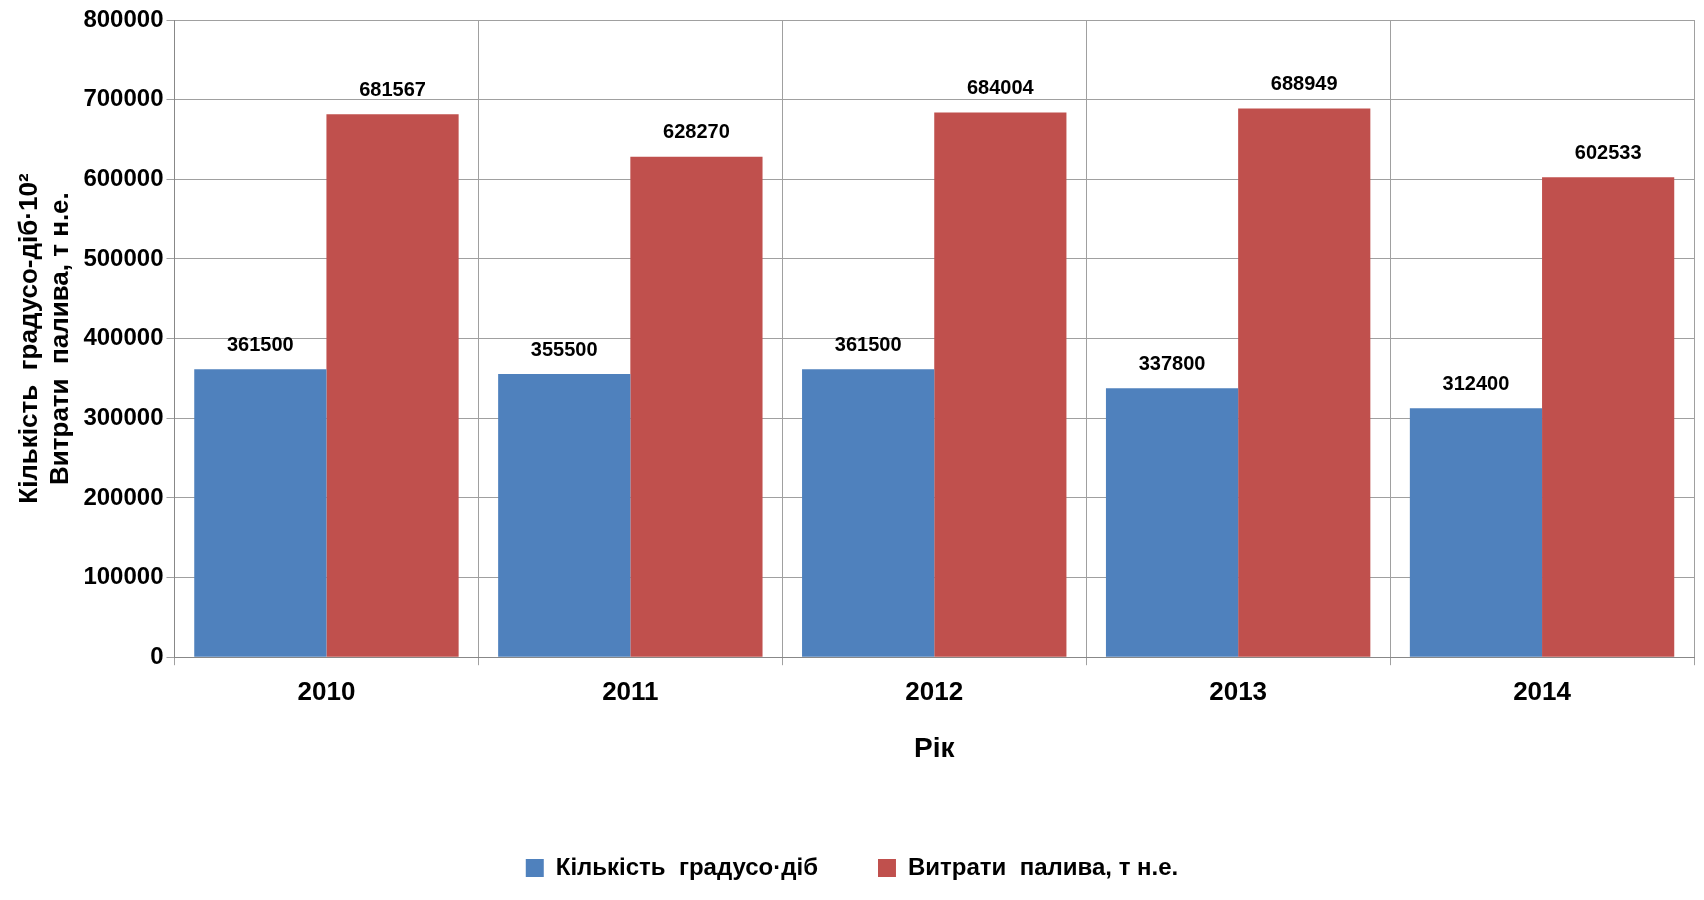 The width and height of the screenshot is (1704, 900). I want to click on x-tick-label: 2012, so click(934, 690).